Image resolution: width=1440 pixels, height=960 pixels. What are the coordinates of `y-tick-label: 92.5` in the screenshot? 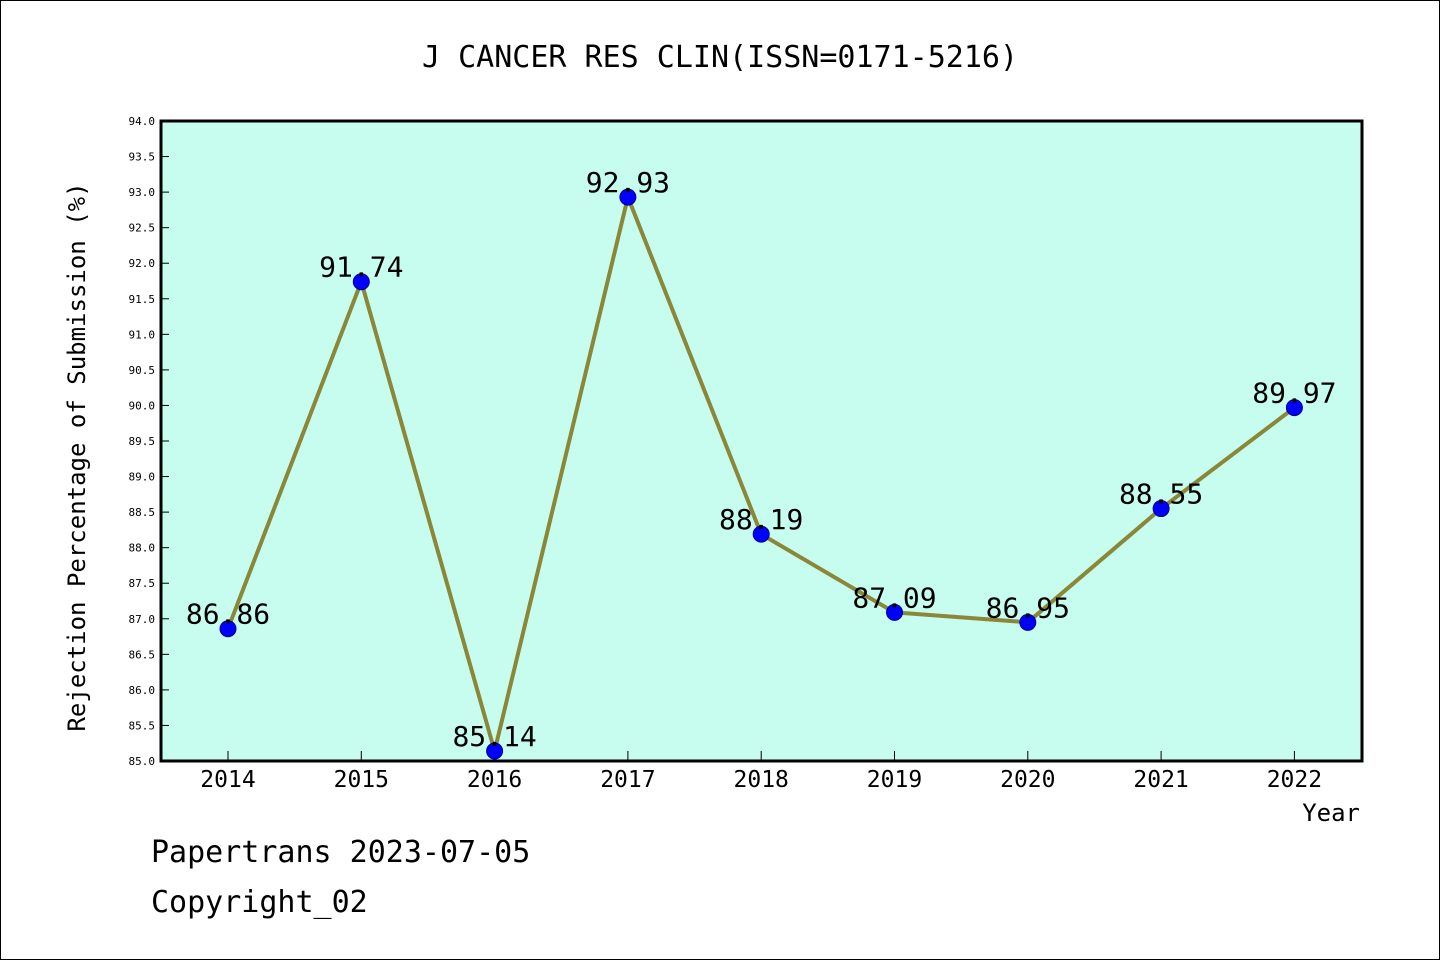 It's located at (142, 228).